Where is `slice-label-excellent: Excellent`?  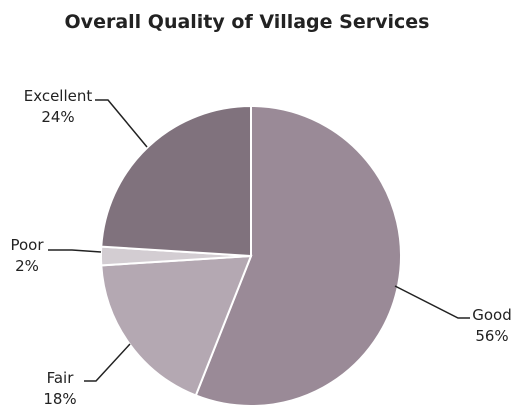
slice-label-excellent: Excellent is located at coordinates (58, 96).